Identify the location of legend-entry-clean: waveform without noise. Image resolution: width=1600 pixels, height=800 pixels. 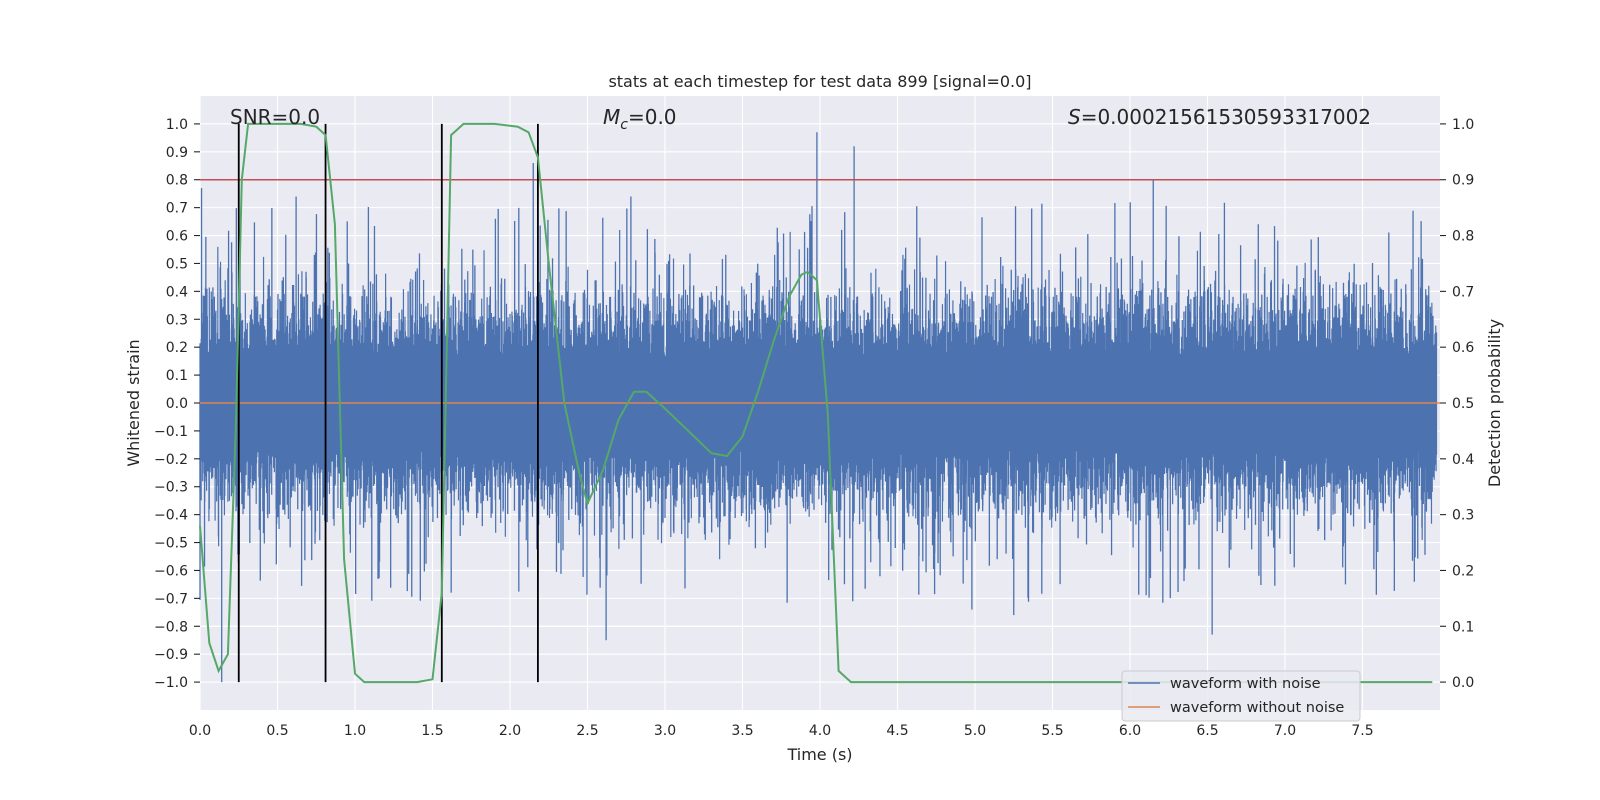
(1257, 708).